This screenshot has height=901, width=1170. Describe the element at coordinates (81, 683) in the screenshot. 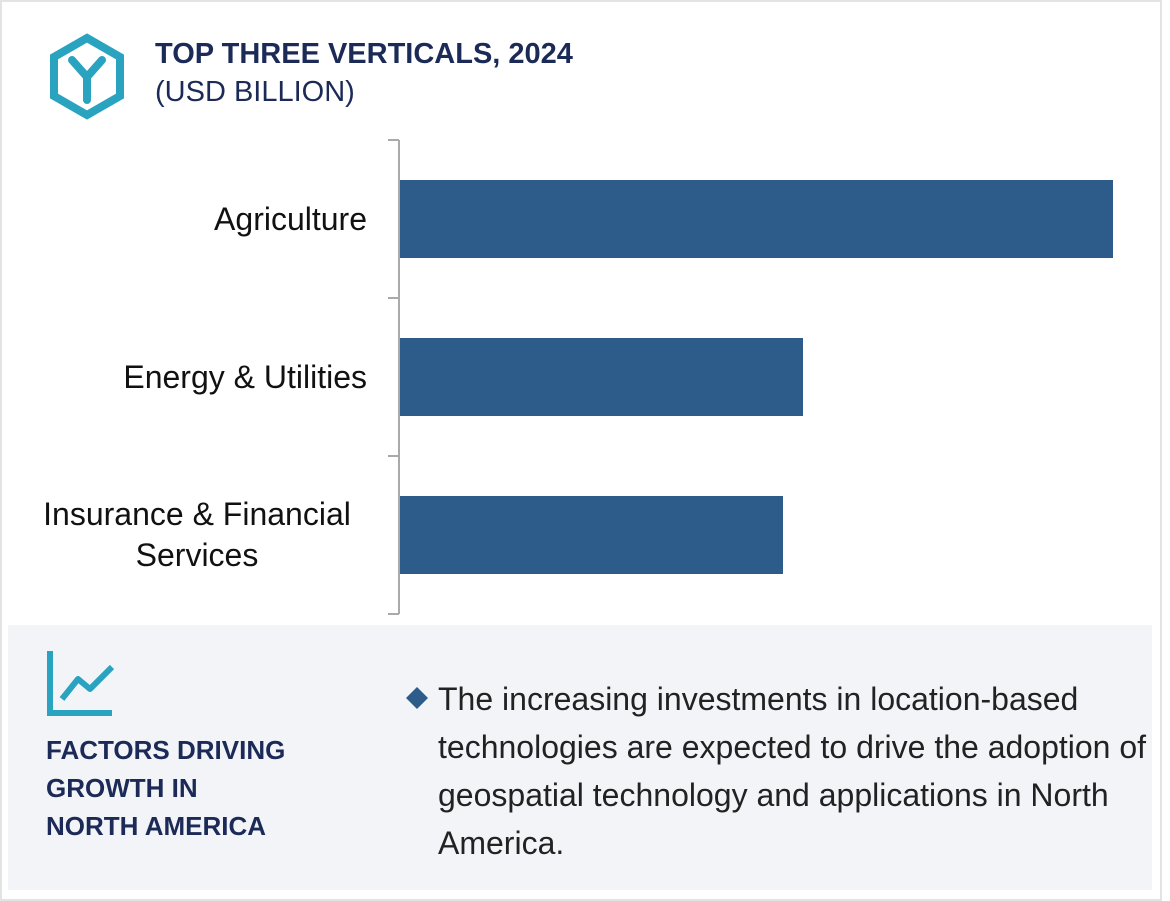

I see `growth-icon` at that location.